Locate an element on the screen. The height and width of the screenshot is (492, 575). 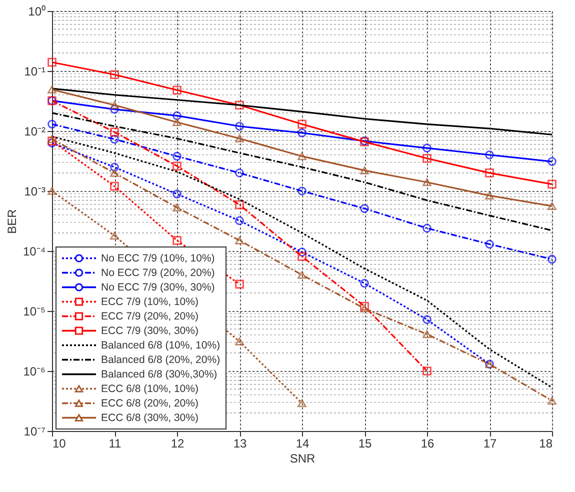
legend-label: No ECC 7/9 (30%, 30%) is located at coordinates (158, 287).